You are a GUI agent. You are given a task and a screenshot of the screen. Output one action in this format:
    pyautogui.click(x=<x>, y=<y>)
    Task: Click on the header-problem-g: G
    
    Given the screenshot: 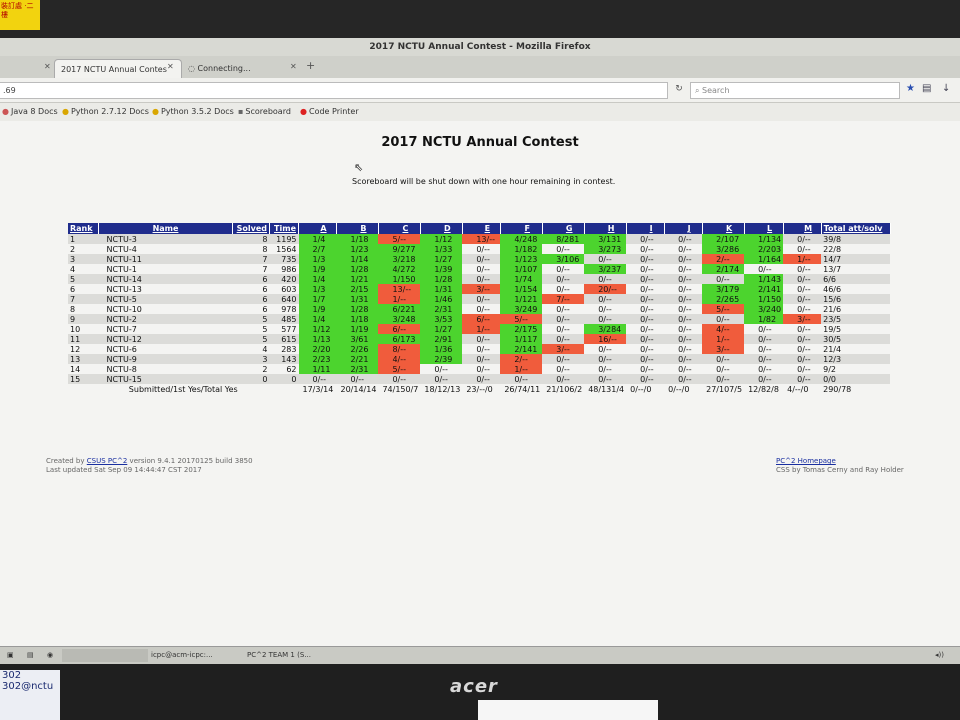 What is the action you would take?
    pyautogui.click(x=563, y=228)
    